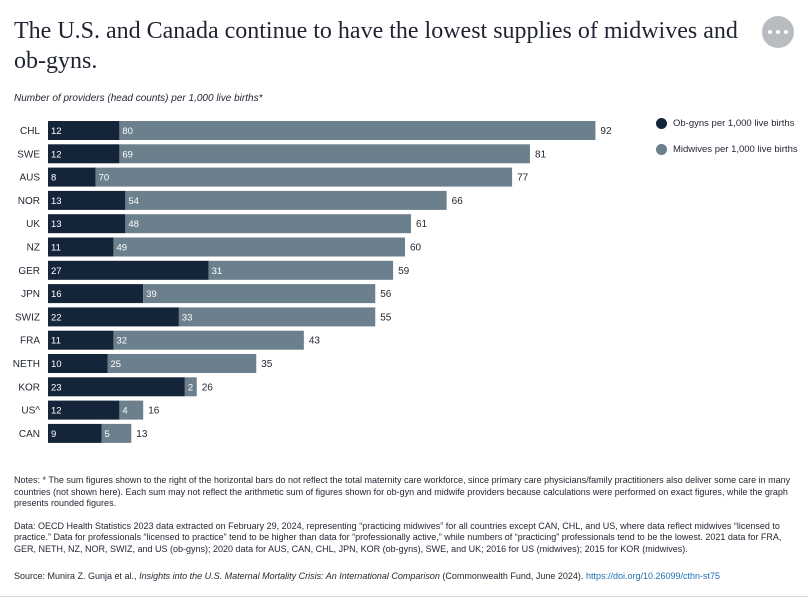 The width and height of the screenshot is (808, 598). What do you see at coordinates (30, 294) in the screenshot?
I see `category-label: JPN` at bounding box center [30, 294].